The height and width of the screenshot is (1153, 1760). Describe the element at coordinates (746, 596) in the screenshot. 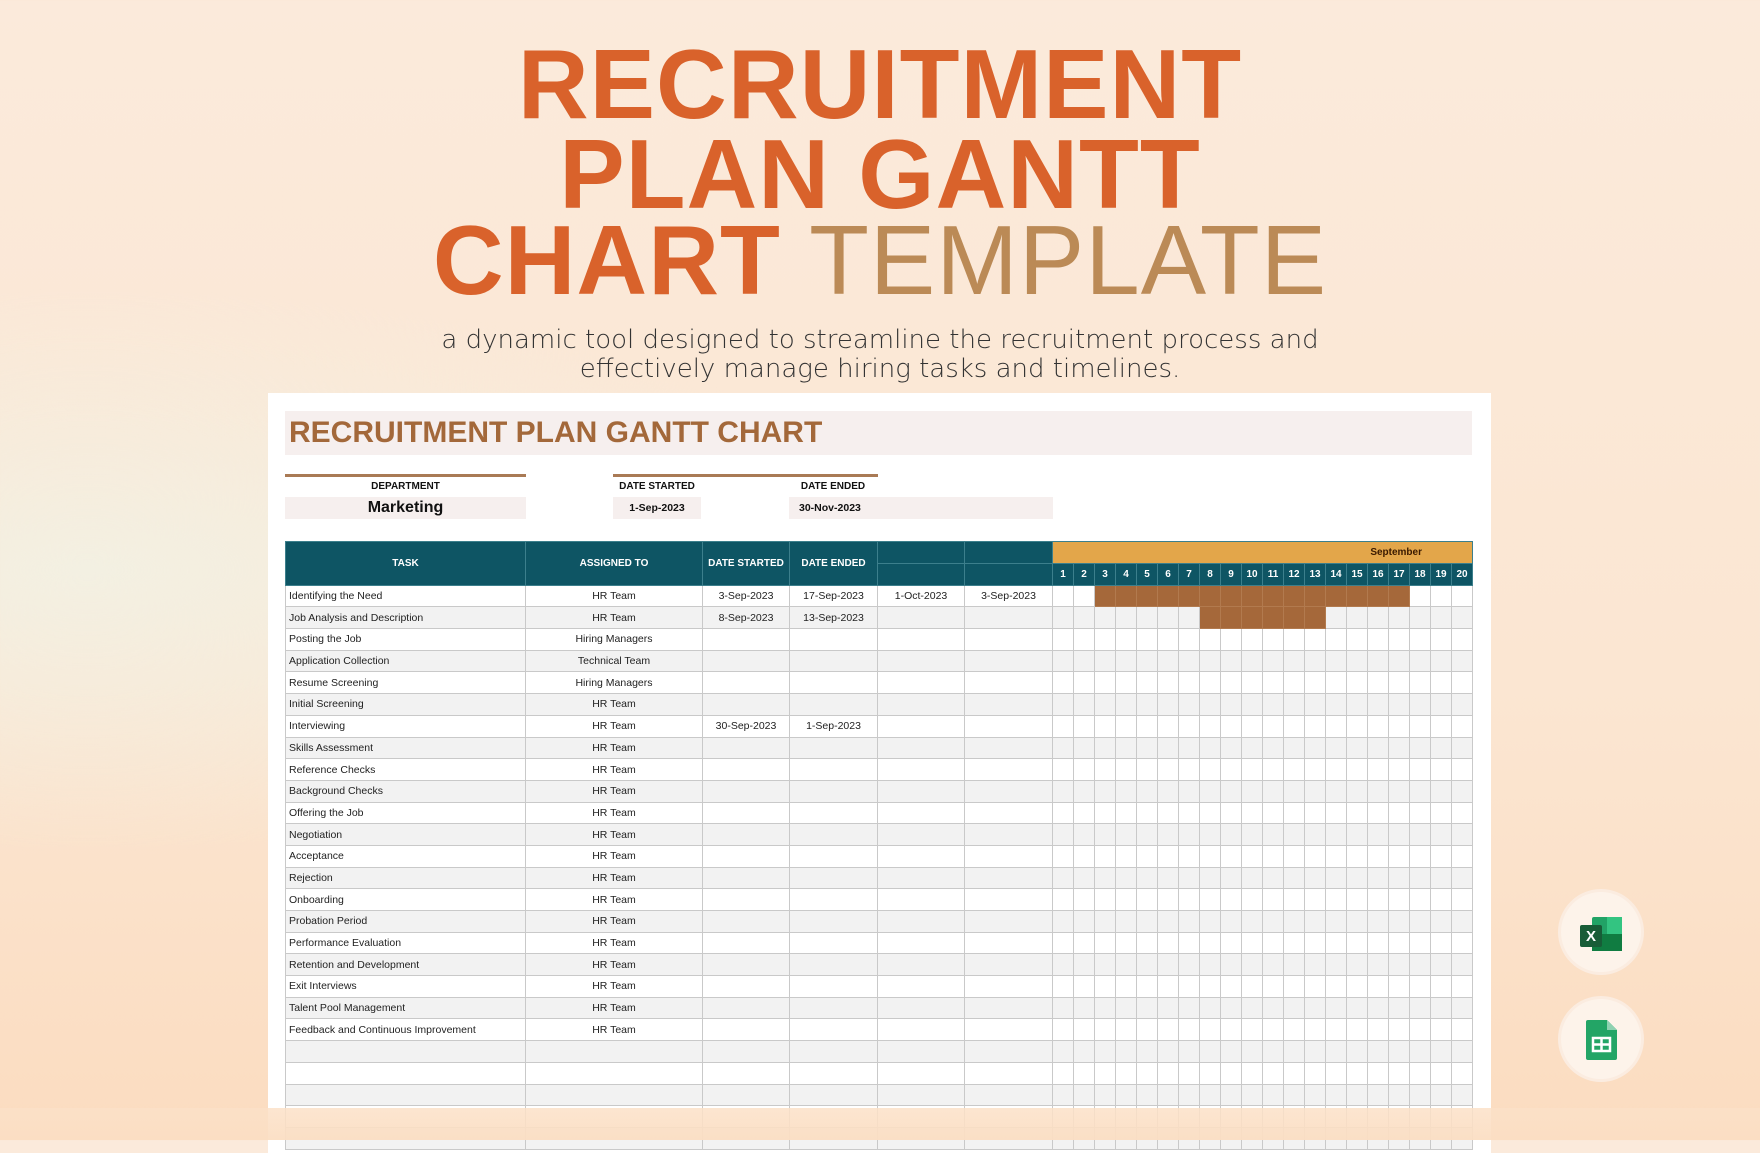

I see `cell-start: 3-Sep-2023` at that location.